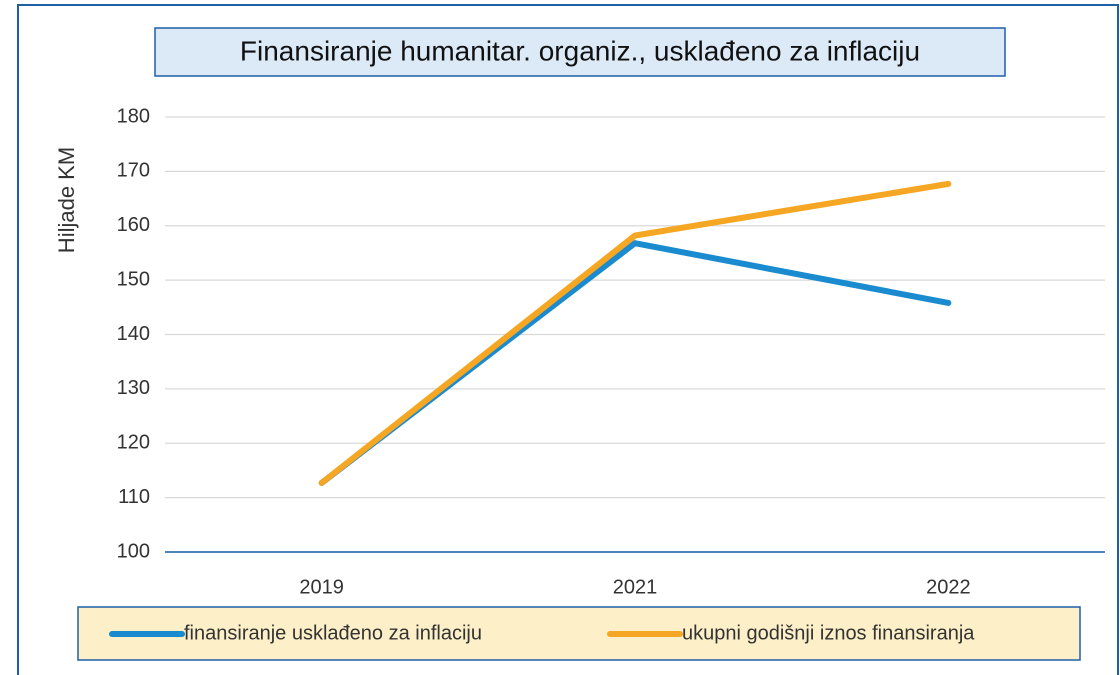 The image size is (1120, 675). What do you see at coordinates (66, 200) in the screenshot?
I see `y-axis-label: Hiljade KM` at bounding box center [66, 200].